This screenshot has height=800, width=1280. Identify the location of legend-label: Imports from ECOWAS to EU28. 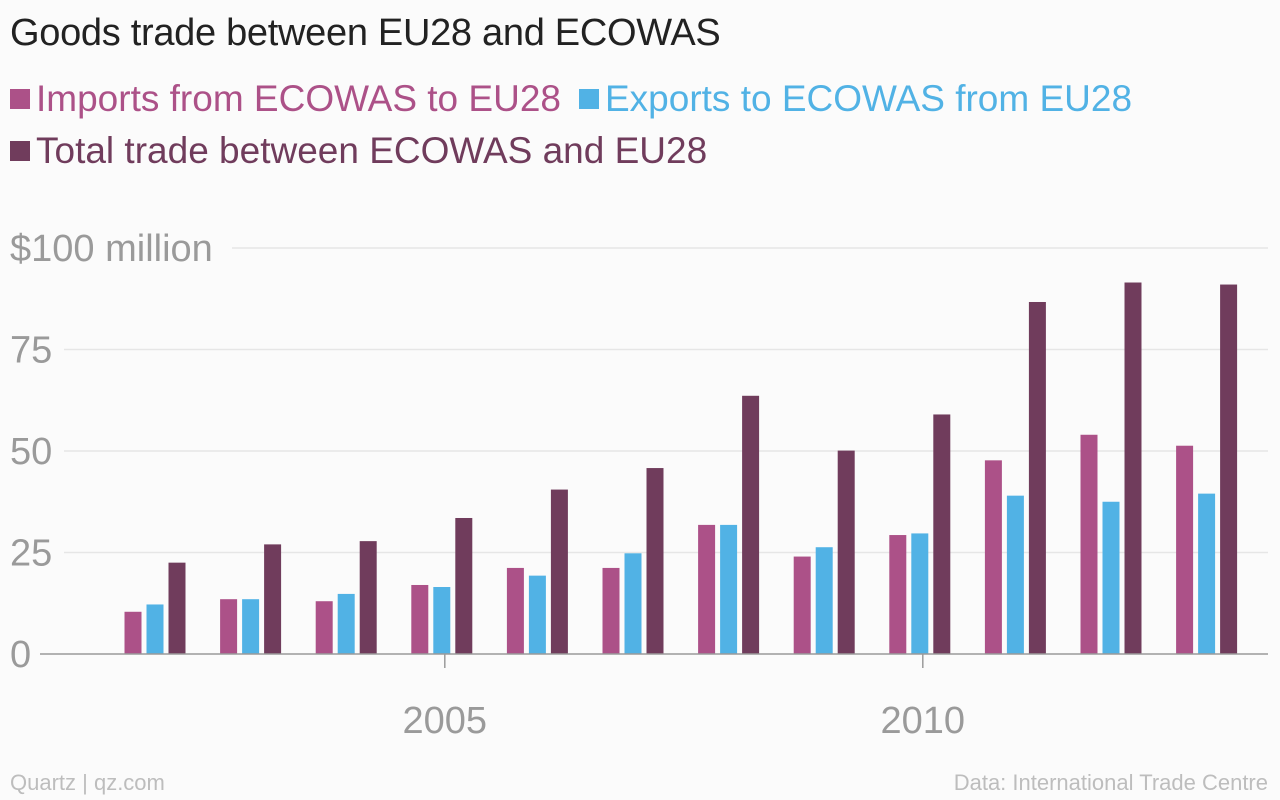
(298, 98).